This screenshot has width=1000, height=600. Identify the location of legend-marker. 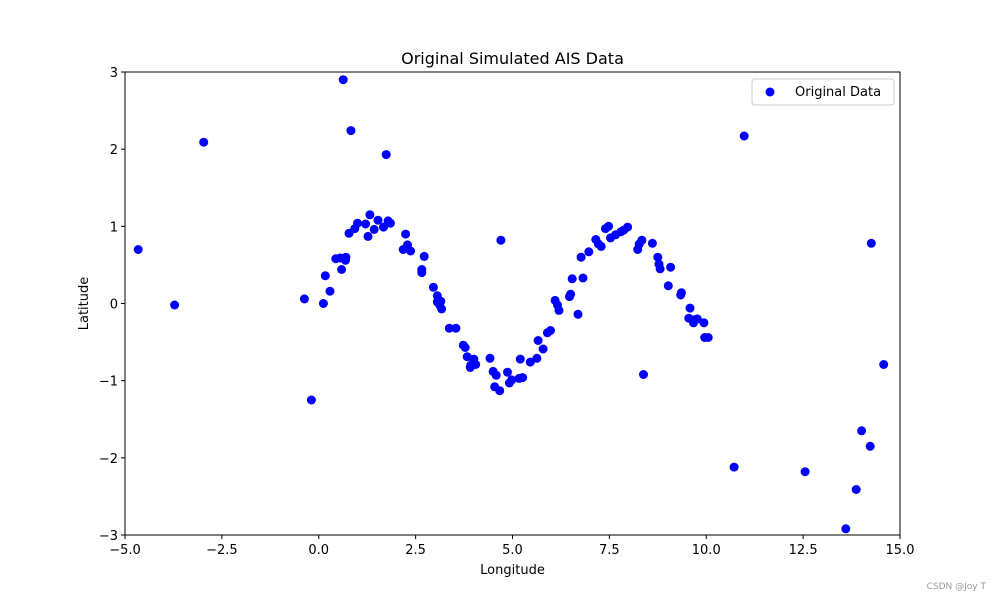
(770, 92).